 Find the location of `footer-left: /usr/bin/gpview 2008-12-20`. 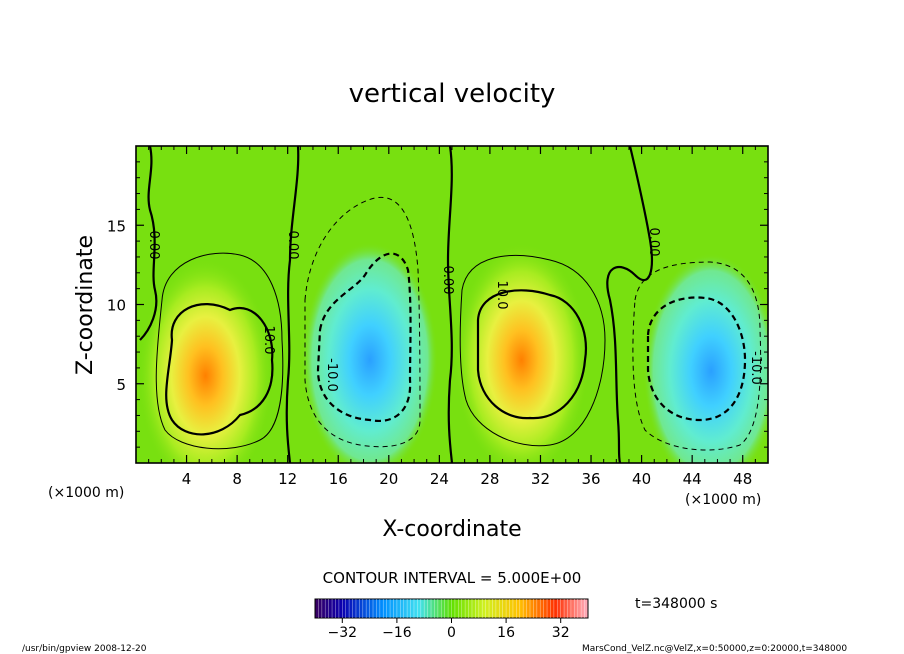

footer-left: /usr/bin/gpview 2008-12-20 is located at coordinates (84, 649).